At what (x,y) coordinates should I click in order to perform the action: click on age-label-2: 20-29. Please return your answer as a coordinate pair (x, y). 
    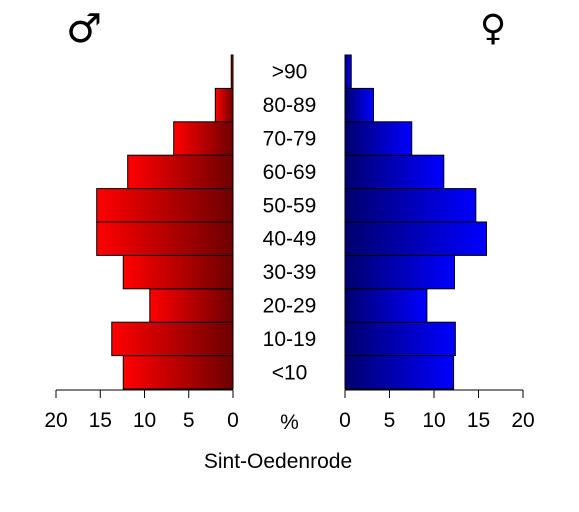
    Looking at the image, I should click on (290, 306).